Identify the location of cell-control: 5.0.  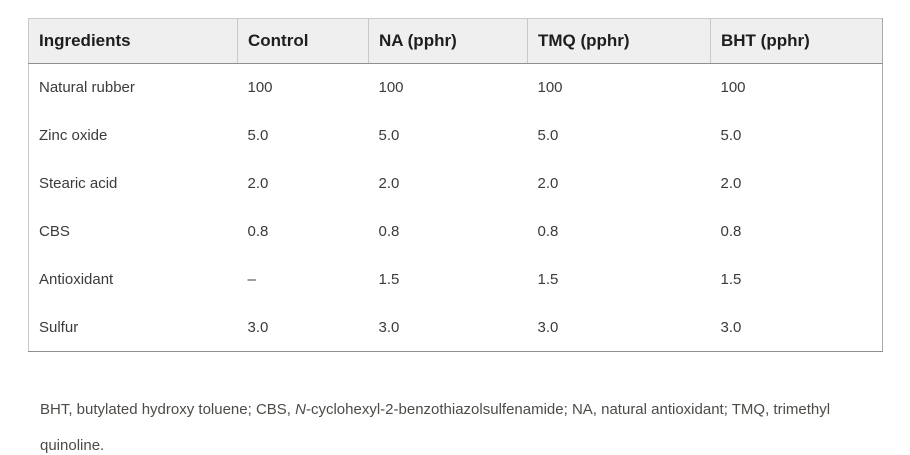
(303, 135).